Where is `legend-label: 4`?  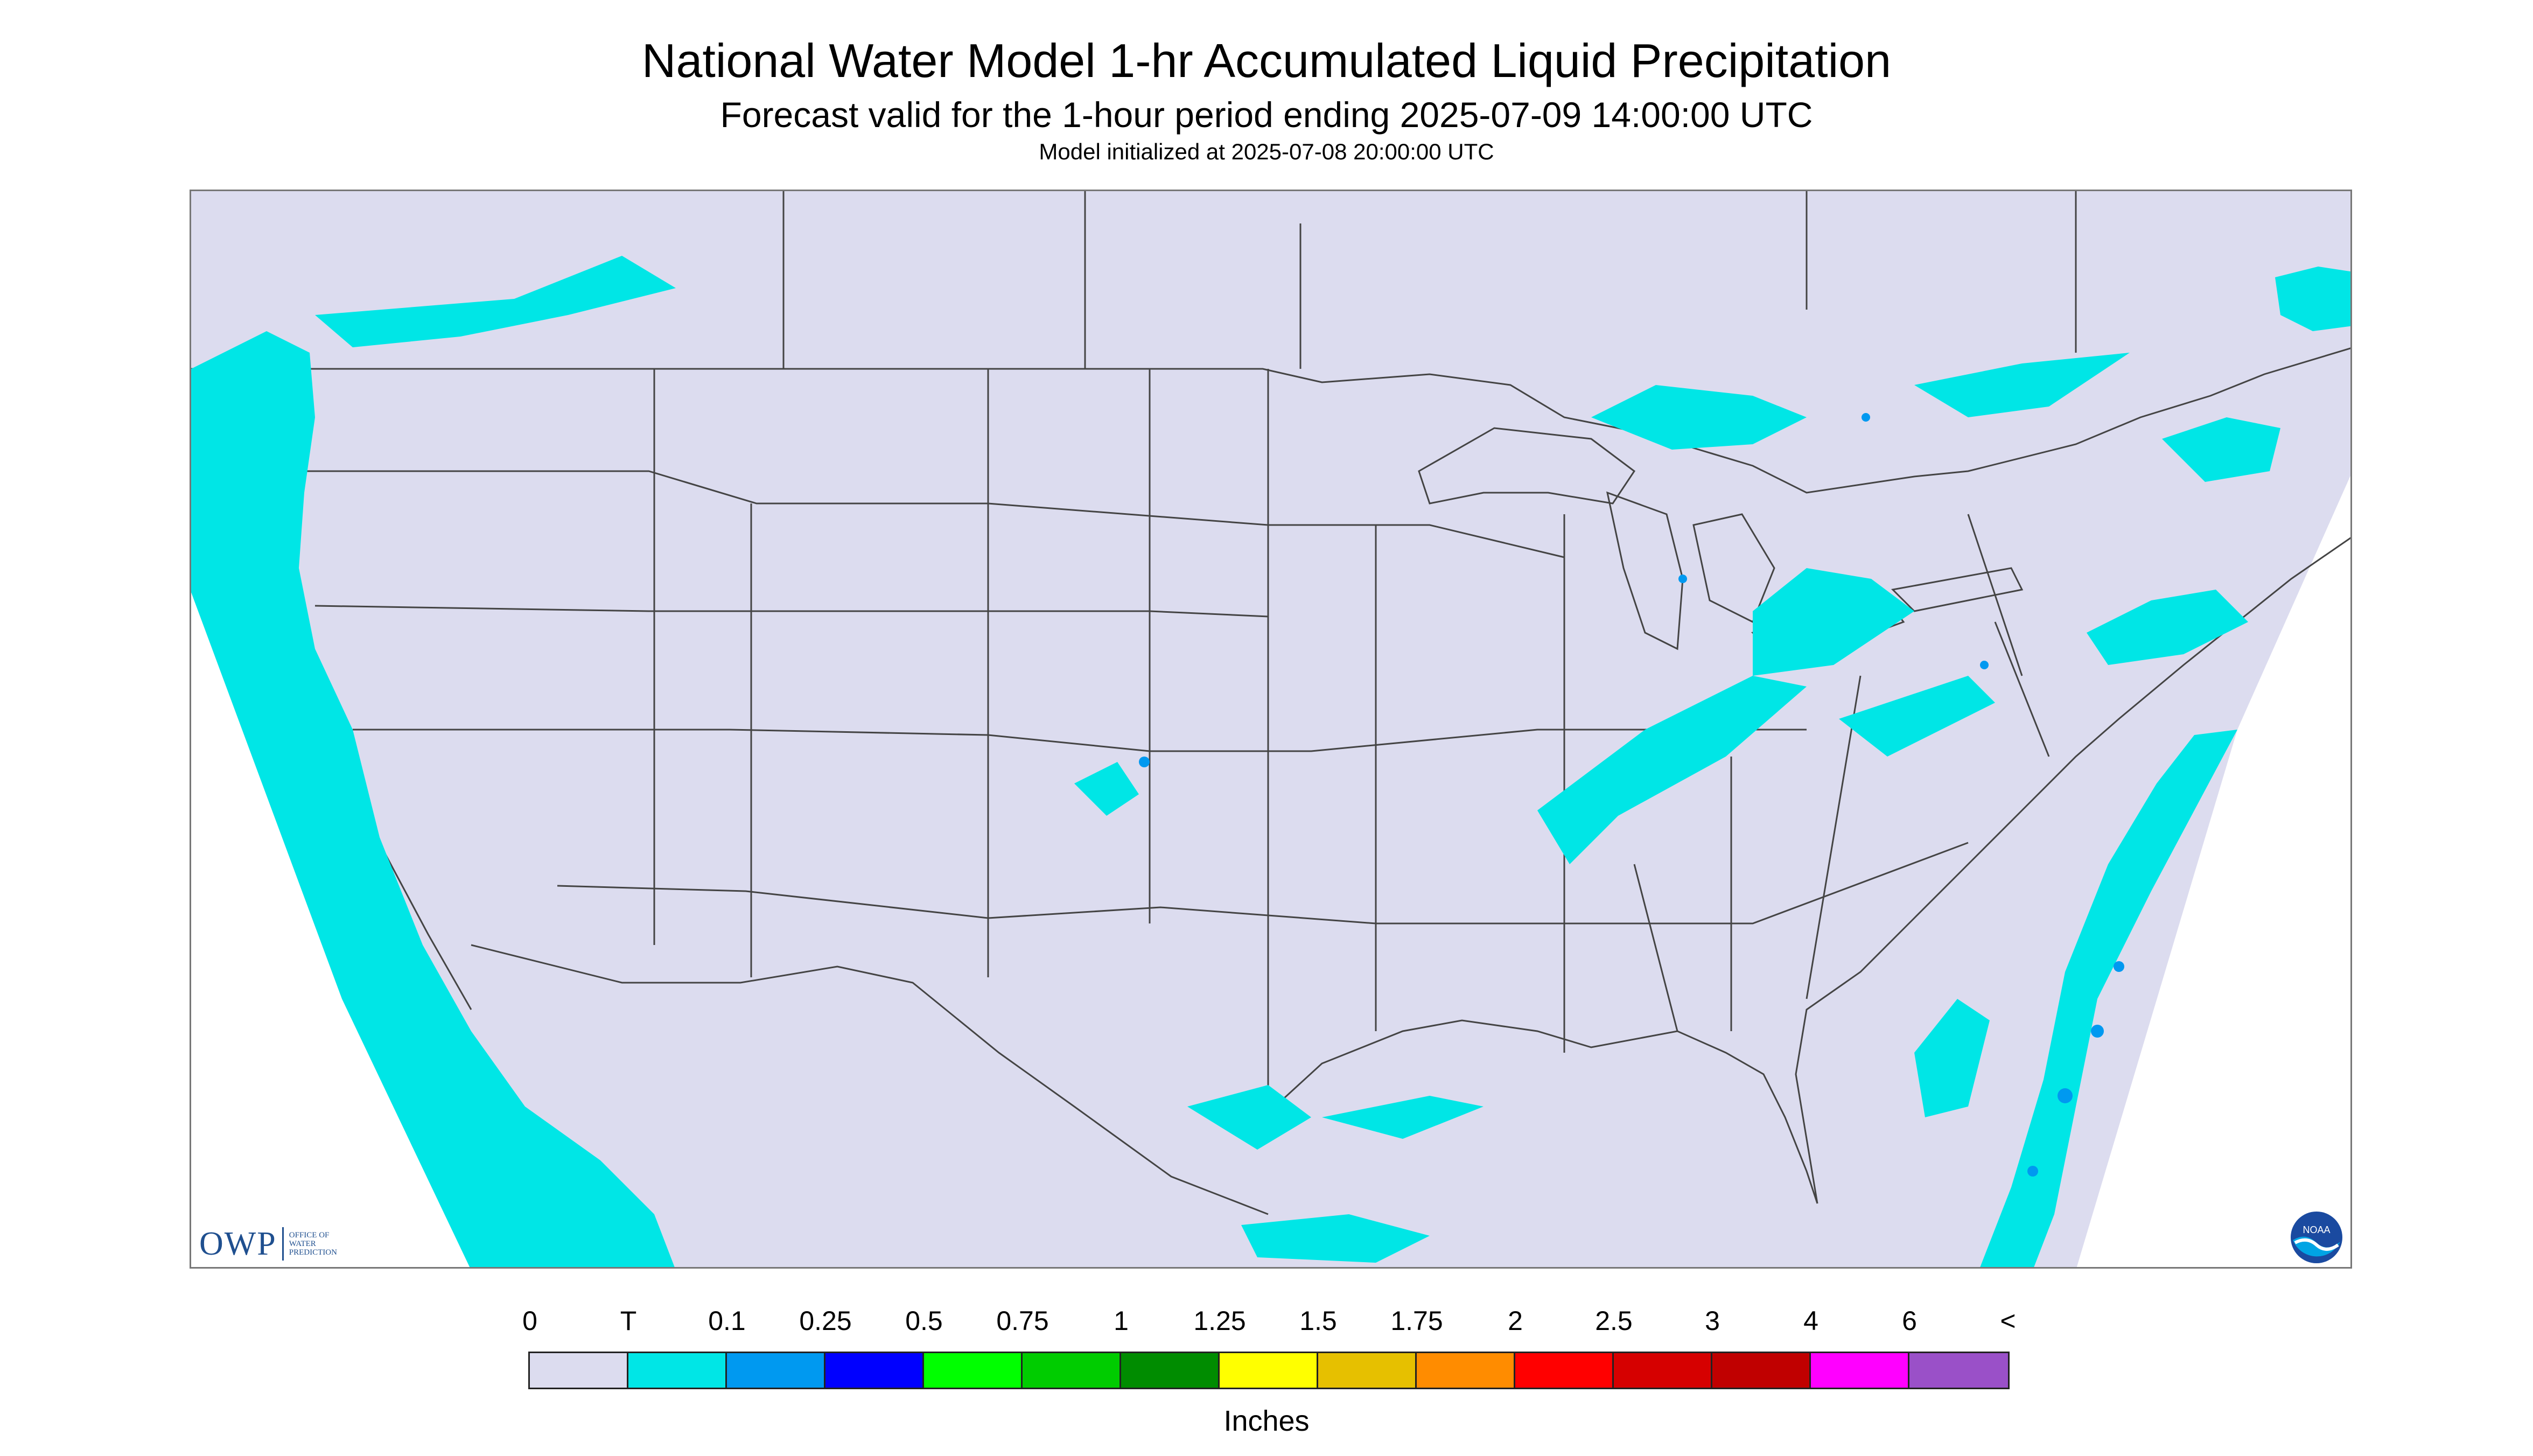 legend-label: 4 is located at coordinates (1811, 1321).